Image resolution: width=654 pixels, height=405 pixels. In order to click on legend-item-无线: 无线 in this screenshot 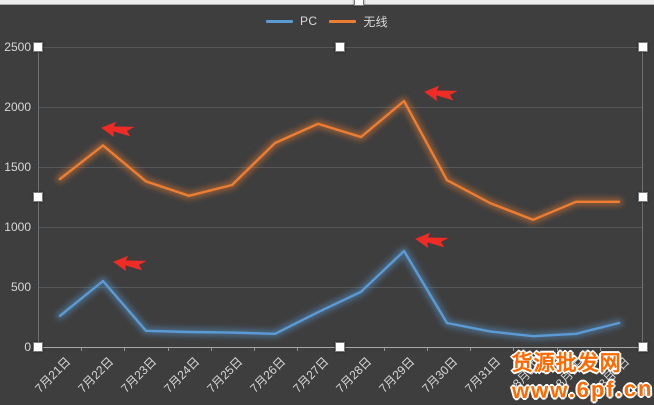, I will do `click(358, 21)`.